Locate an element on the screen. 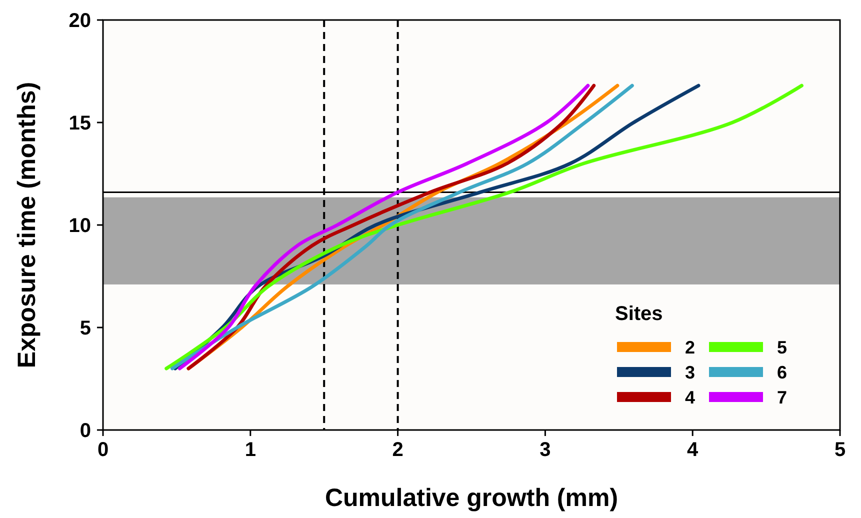 This screenshot has width=861, height=518. x-tick-label: 3 is located at coordinates (545, 450).